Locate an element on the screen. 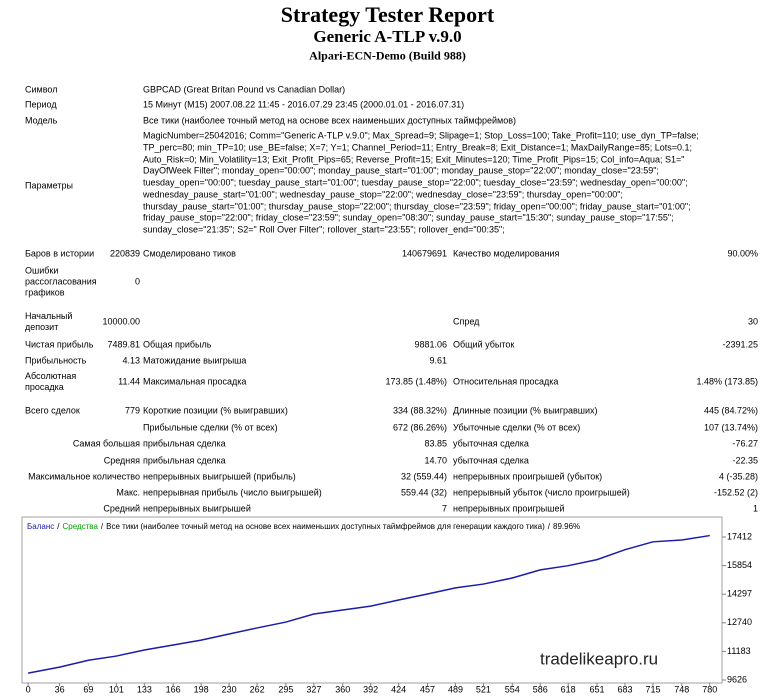  stat-value: 220839 is located at coordinates (124, 253).